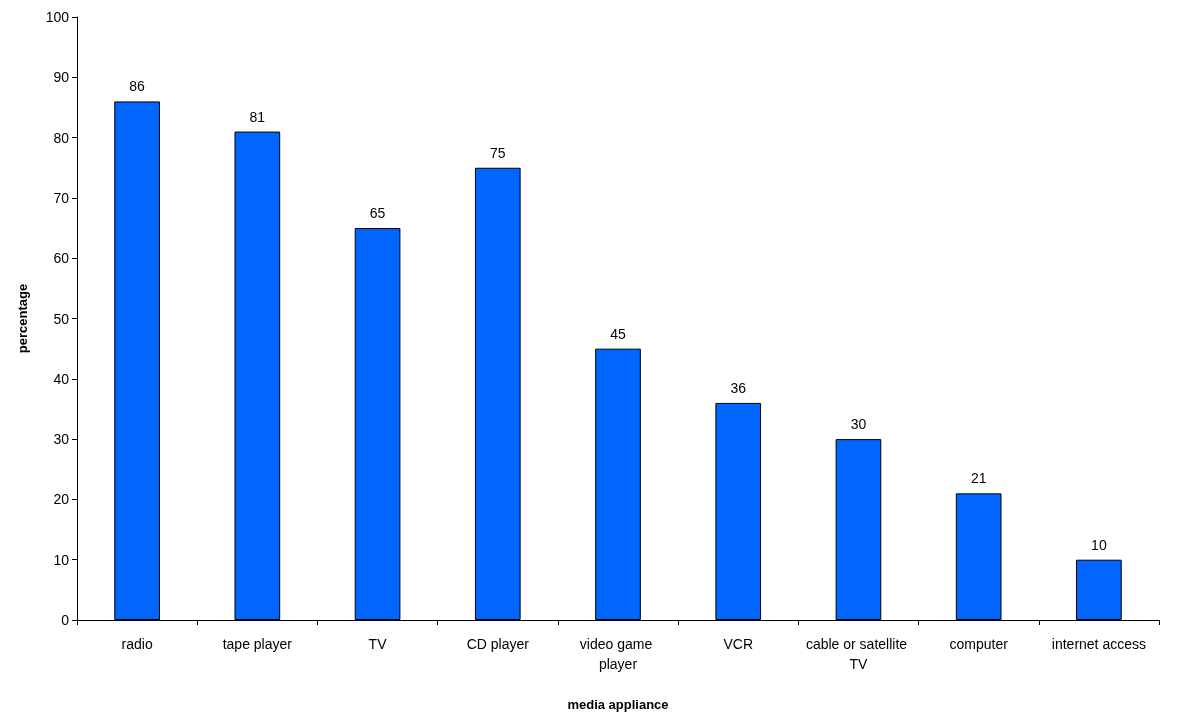 This screenshot has height=725, width=1179. Describe the element at coordinates (22, 318) in the screenshot. I see `y-axis-title: percentage` at that location.